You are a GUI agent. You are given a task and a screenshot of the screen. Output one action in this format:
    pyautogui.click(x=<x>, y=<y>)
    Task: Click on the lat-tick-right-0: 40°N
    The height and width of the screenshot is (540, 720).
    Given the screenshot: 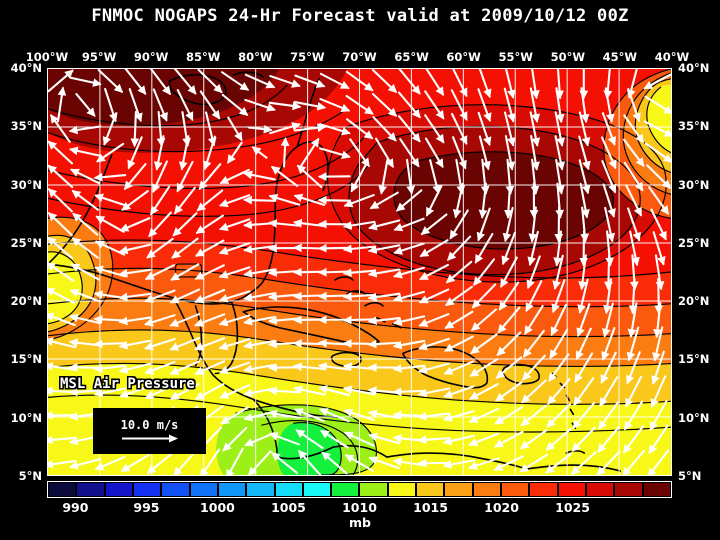 What is the action you would take?
    pyautogui.click(x=694, y=68)
    